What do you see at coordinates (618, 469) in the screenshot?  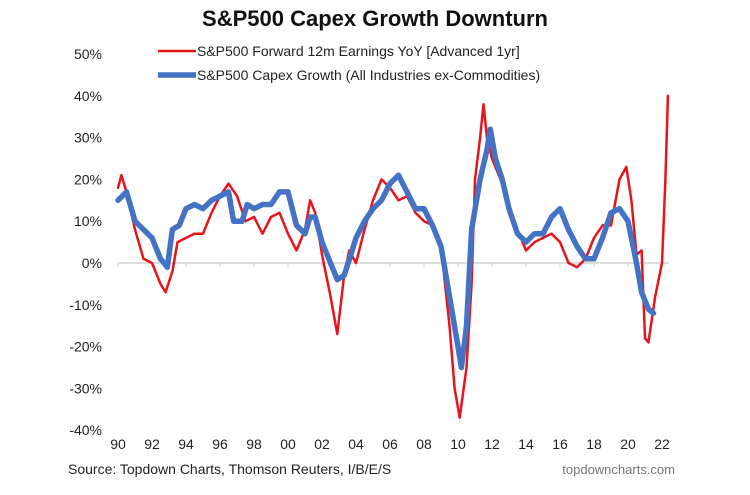 I see `watermark: topdowncharts.com` at bounding box center [618, 469].